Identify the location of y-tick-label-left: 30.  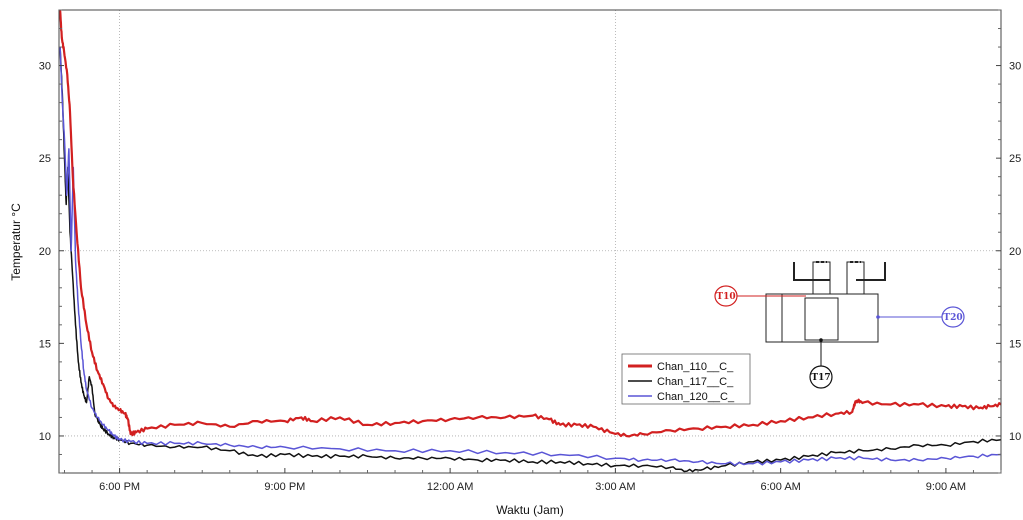
(45, 67).